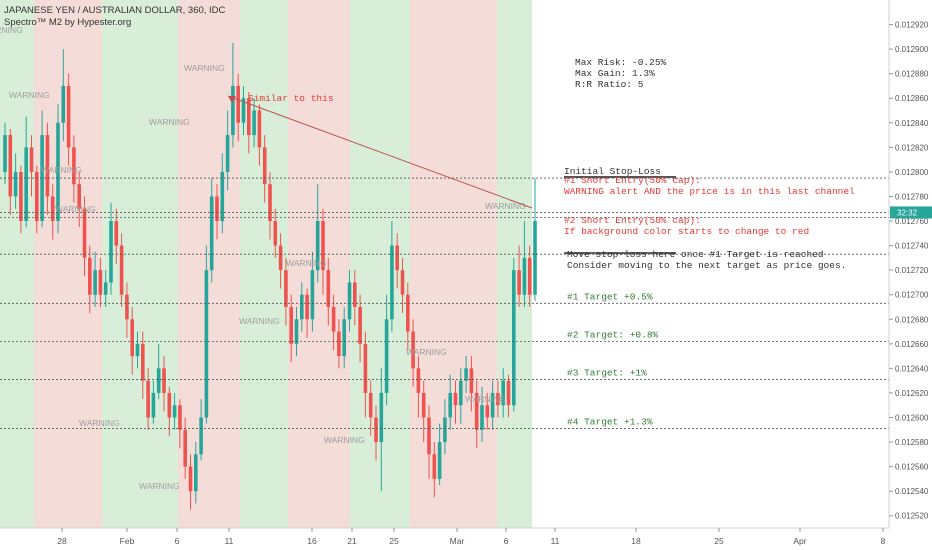 This screenshot has height=550, width=932. I want to click on target3-label: #3 Target: +1%, so click(607, 372).